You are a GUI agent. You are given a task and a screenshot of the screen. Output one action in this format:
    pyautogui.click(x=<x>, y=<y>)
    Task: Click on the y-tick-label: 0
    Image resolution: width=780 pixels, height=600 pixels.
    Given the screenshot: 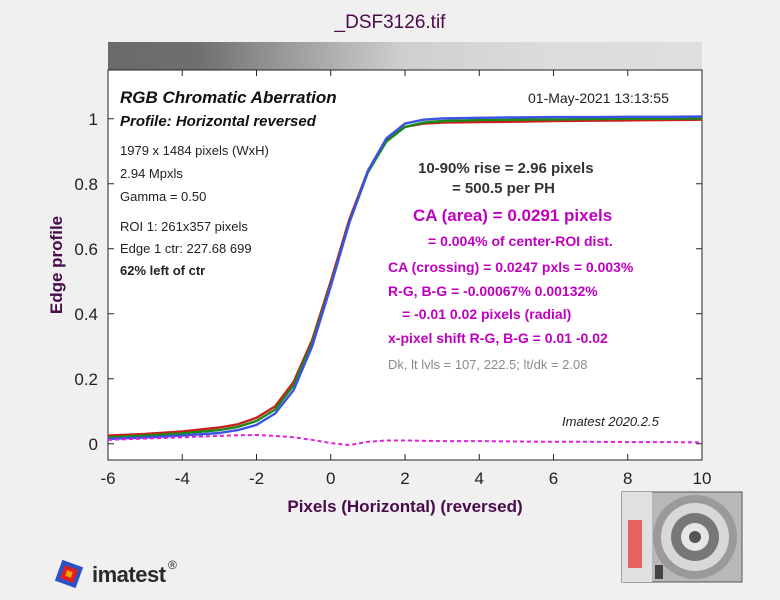 What is the action you would take?
    pyautogui.click(x=93, y=444)
    